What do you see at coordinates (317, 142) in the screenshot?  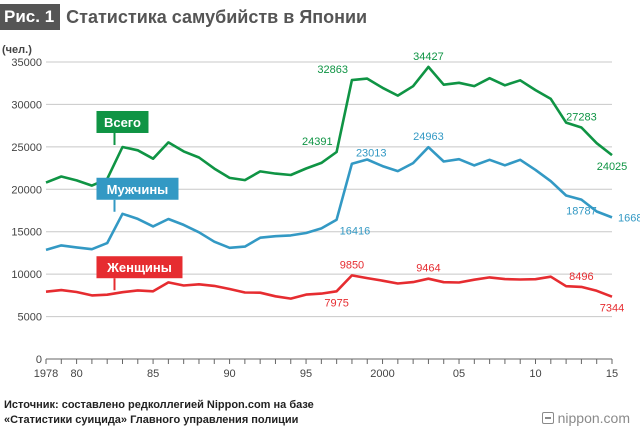 I see `data-label: 24391` at bounding box center [317, 142].